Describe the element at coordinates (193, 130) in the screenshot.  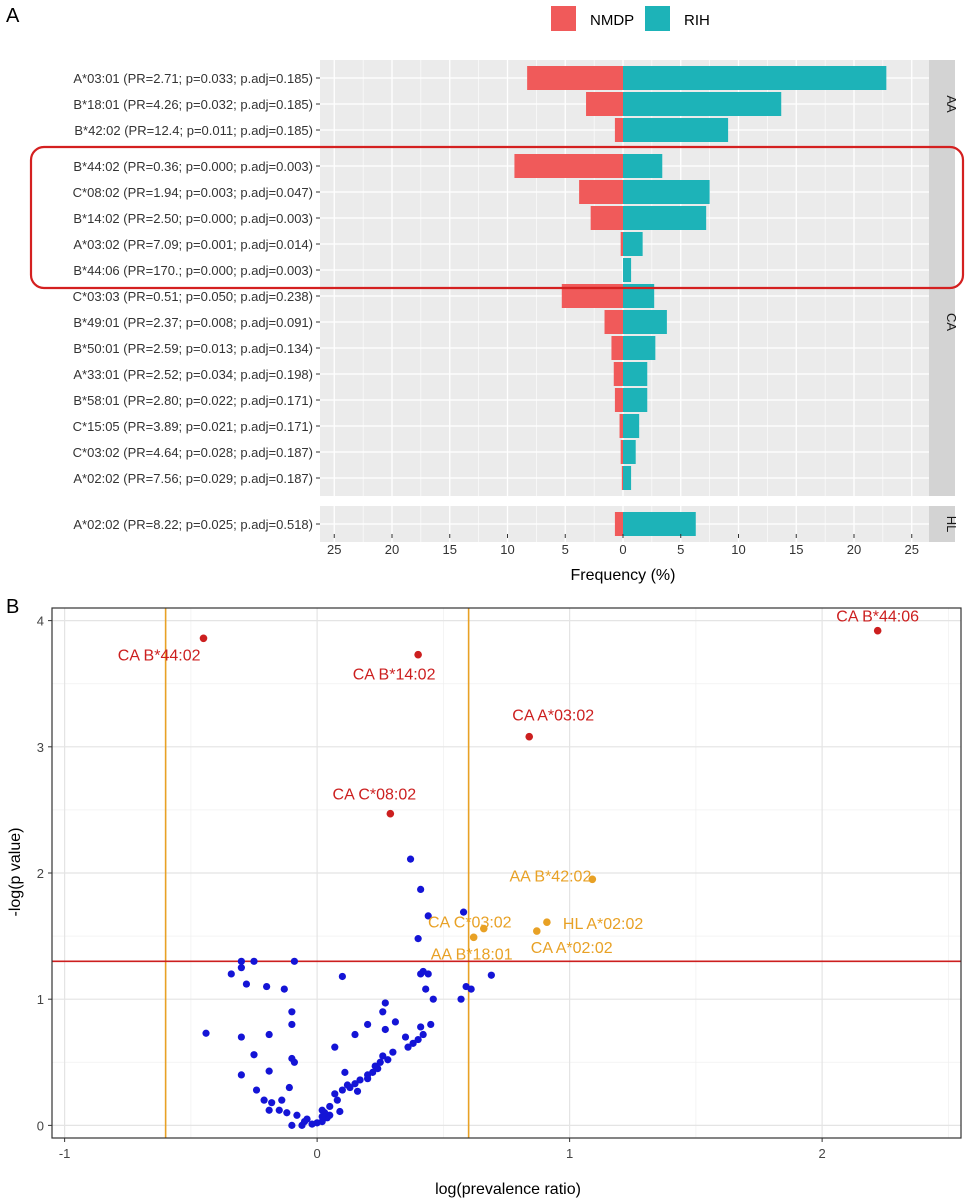
I see `row-label: B*42:02 (PR=12.4; p=0.011; p.adj=0.185)` at that location.